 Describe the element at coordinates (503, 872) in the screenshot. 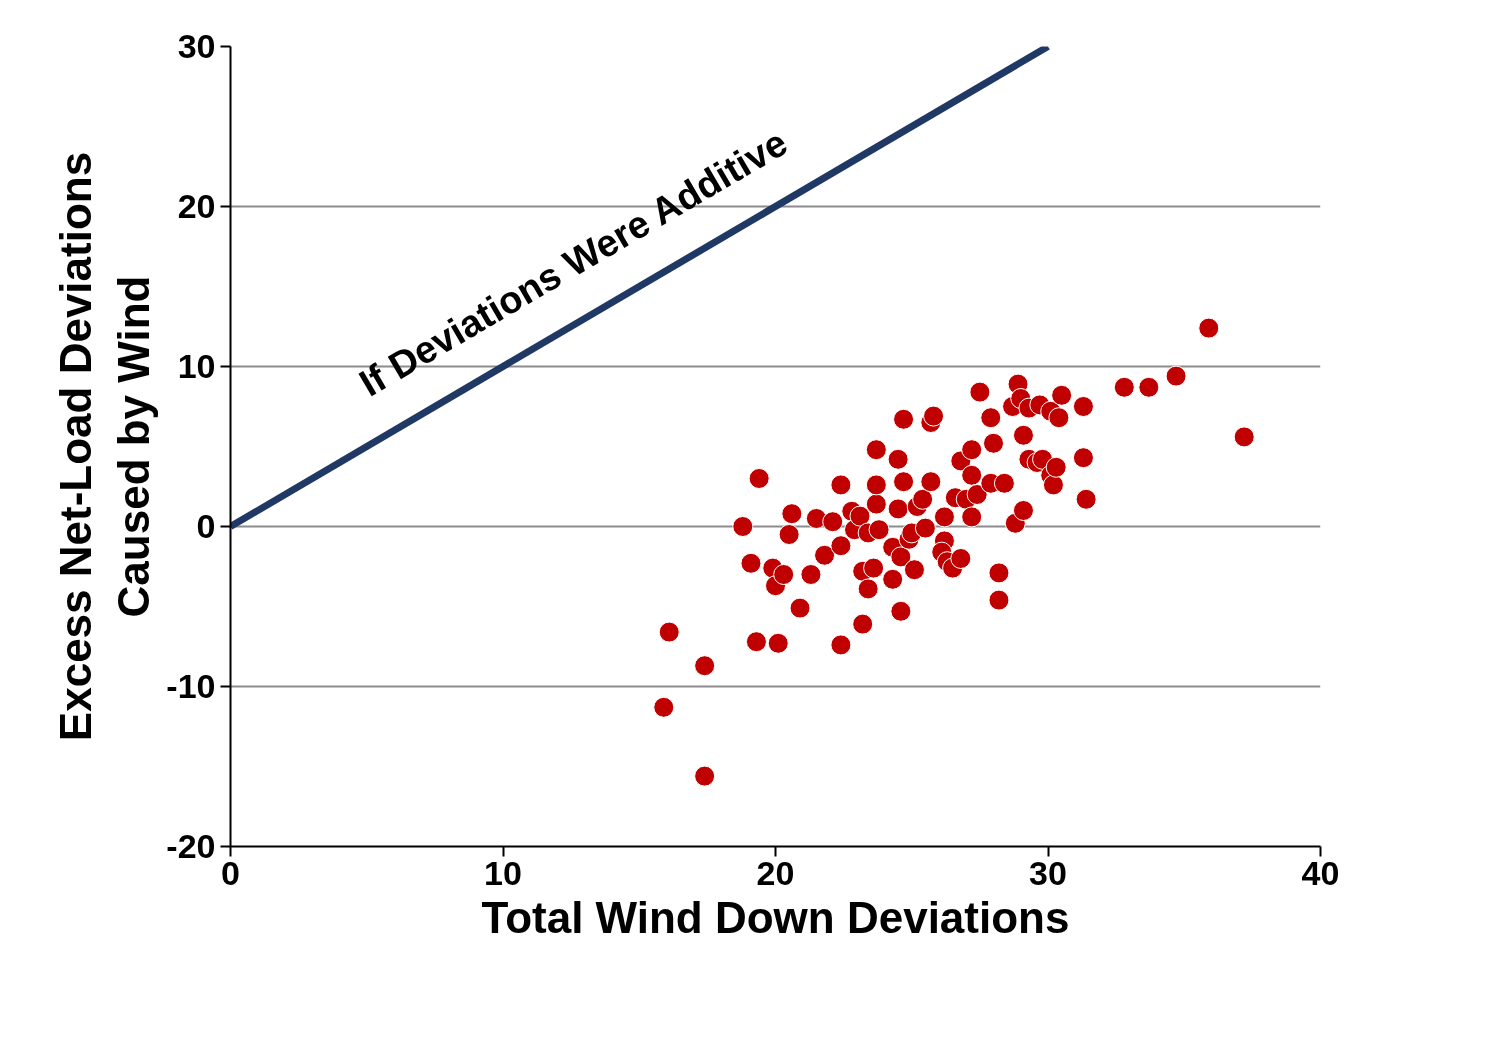

I see `x-tick-label: 10` at that location.